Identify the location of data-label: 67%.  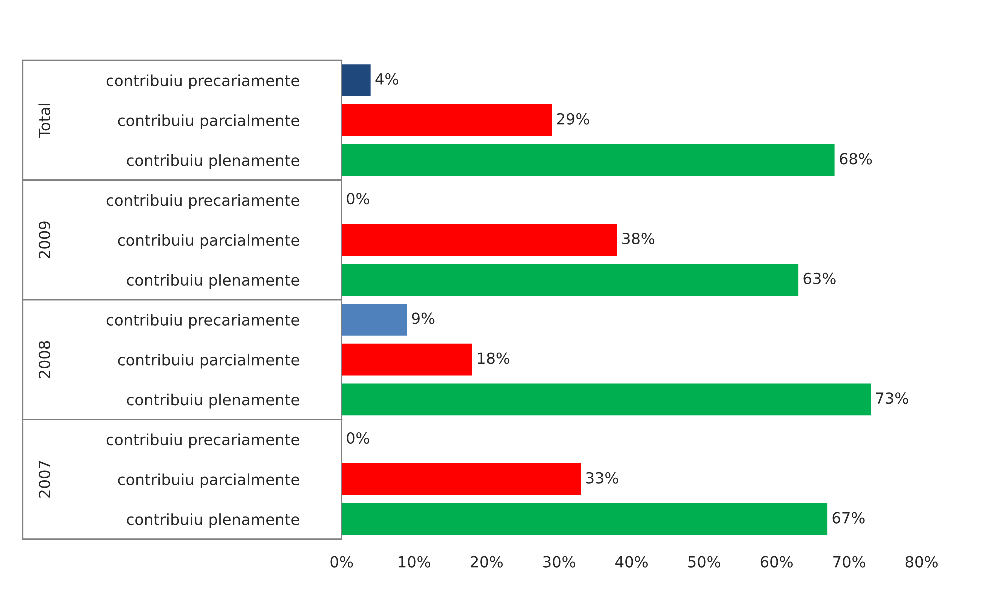
(848, 518).